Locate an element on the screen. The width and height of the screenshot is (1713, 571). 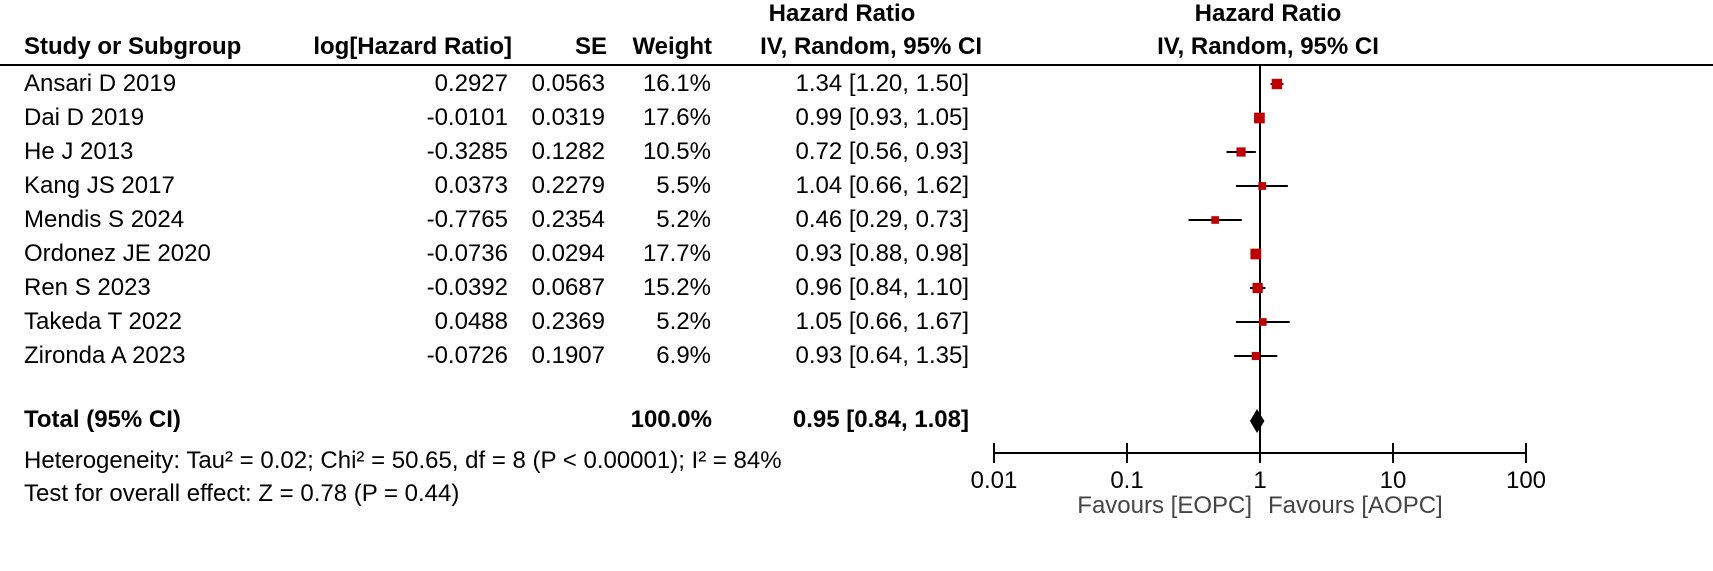
x-tick-label: 1 is located at coordinates (1259, 480).